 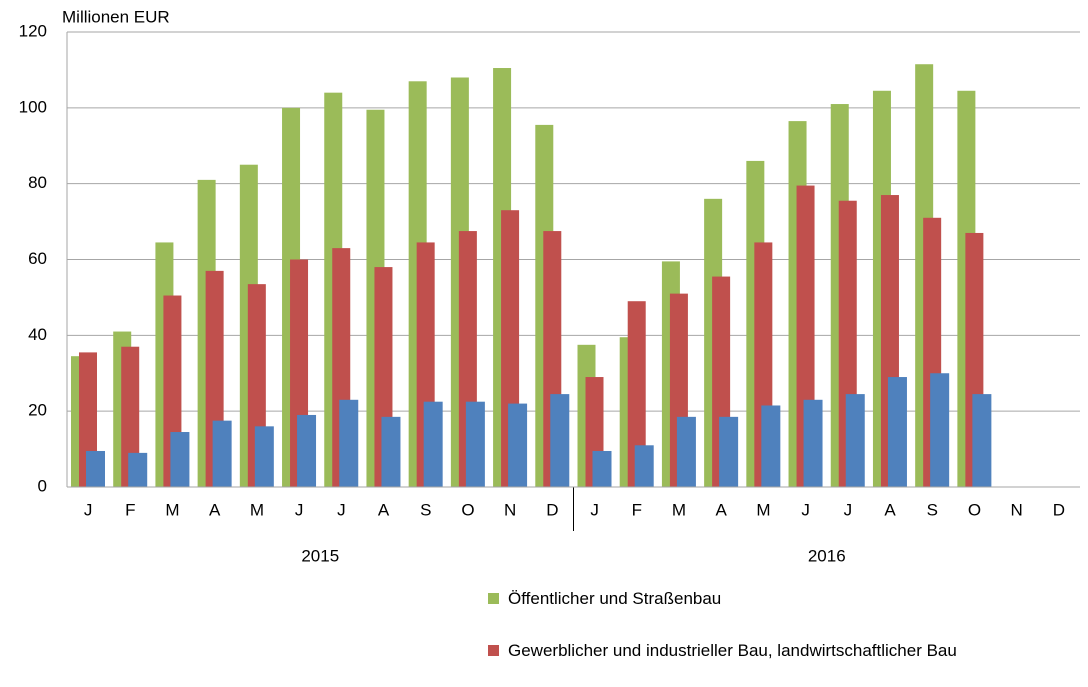 I want to click on y-tick-label: 0, so click(x=42, y=485).